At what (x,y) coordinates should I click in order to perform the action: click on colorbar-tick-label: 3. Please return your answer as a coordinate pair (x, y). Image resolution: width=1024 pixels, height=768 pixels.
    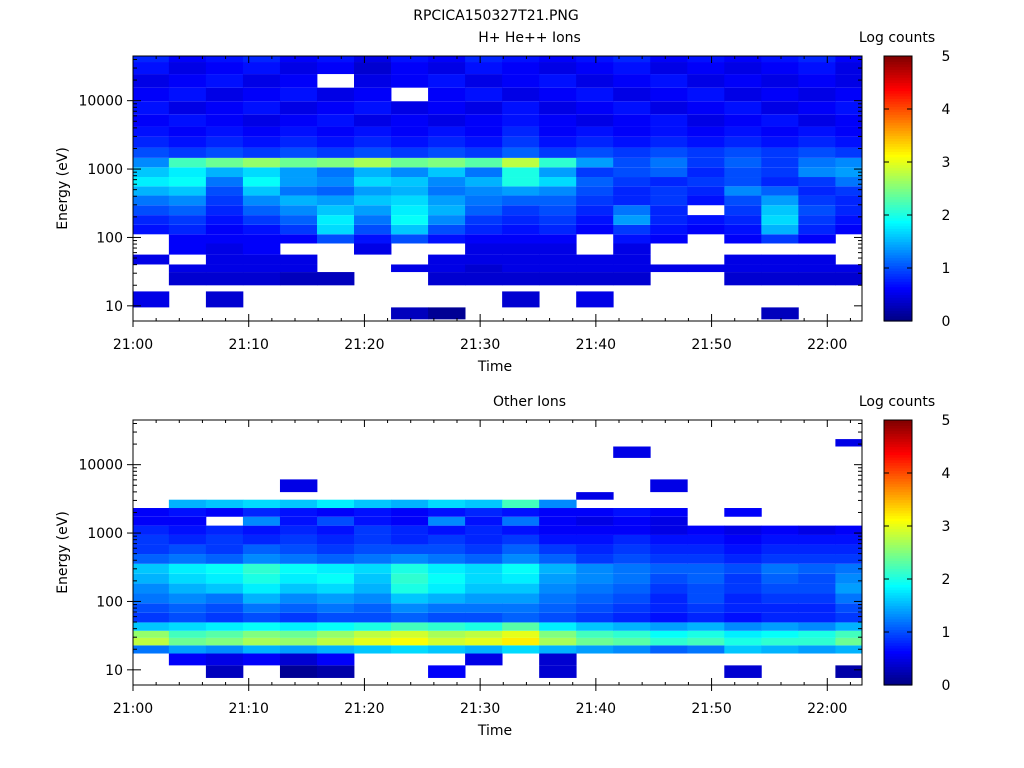
    Looking at the image, I should click on (946, 527).